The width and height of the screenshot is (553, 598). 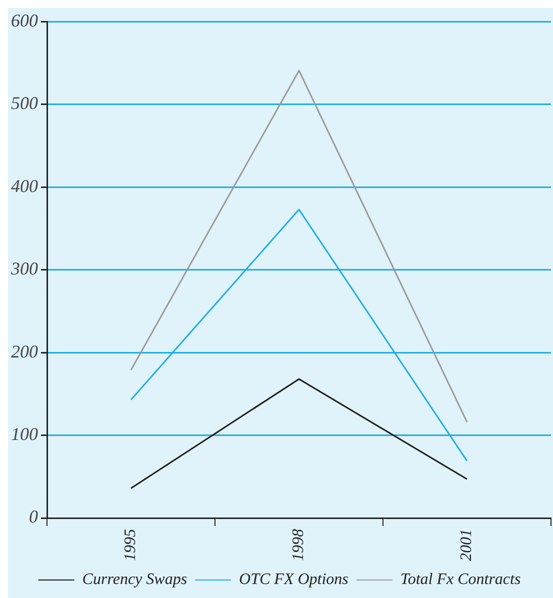 What do you see at coordinates (135, 579) in the screenshot?
I see `legend-label: Currency Swaps` at bounding box center [135, 579].